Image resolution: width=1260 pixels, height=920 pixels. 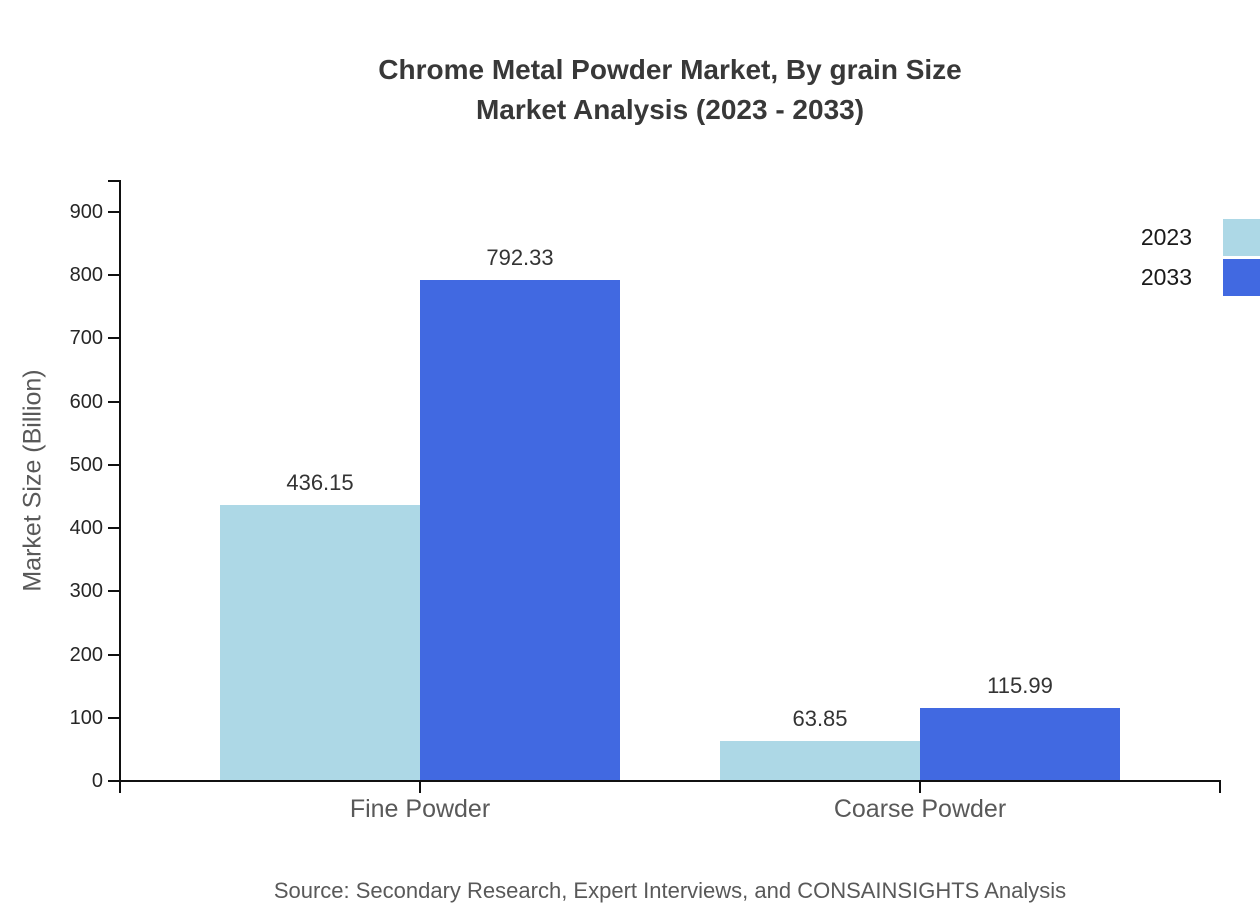 I want to click on x-axis-end-tick, so click(x=1220, y=786).